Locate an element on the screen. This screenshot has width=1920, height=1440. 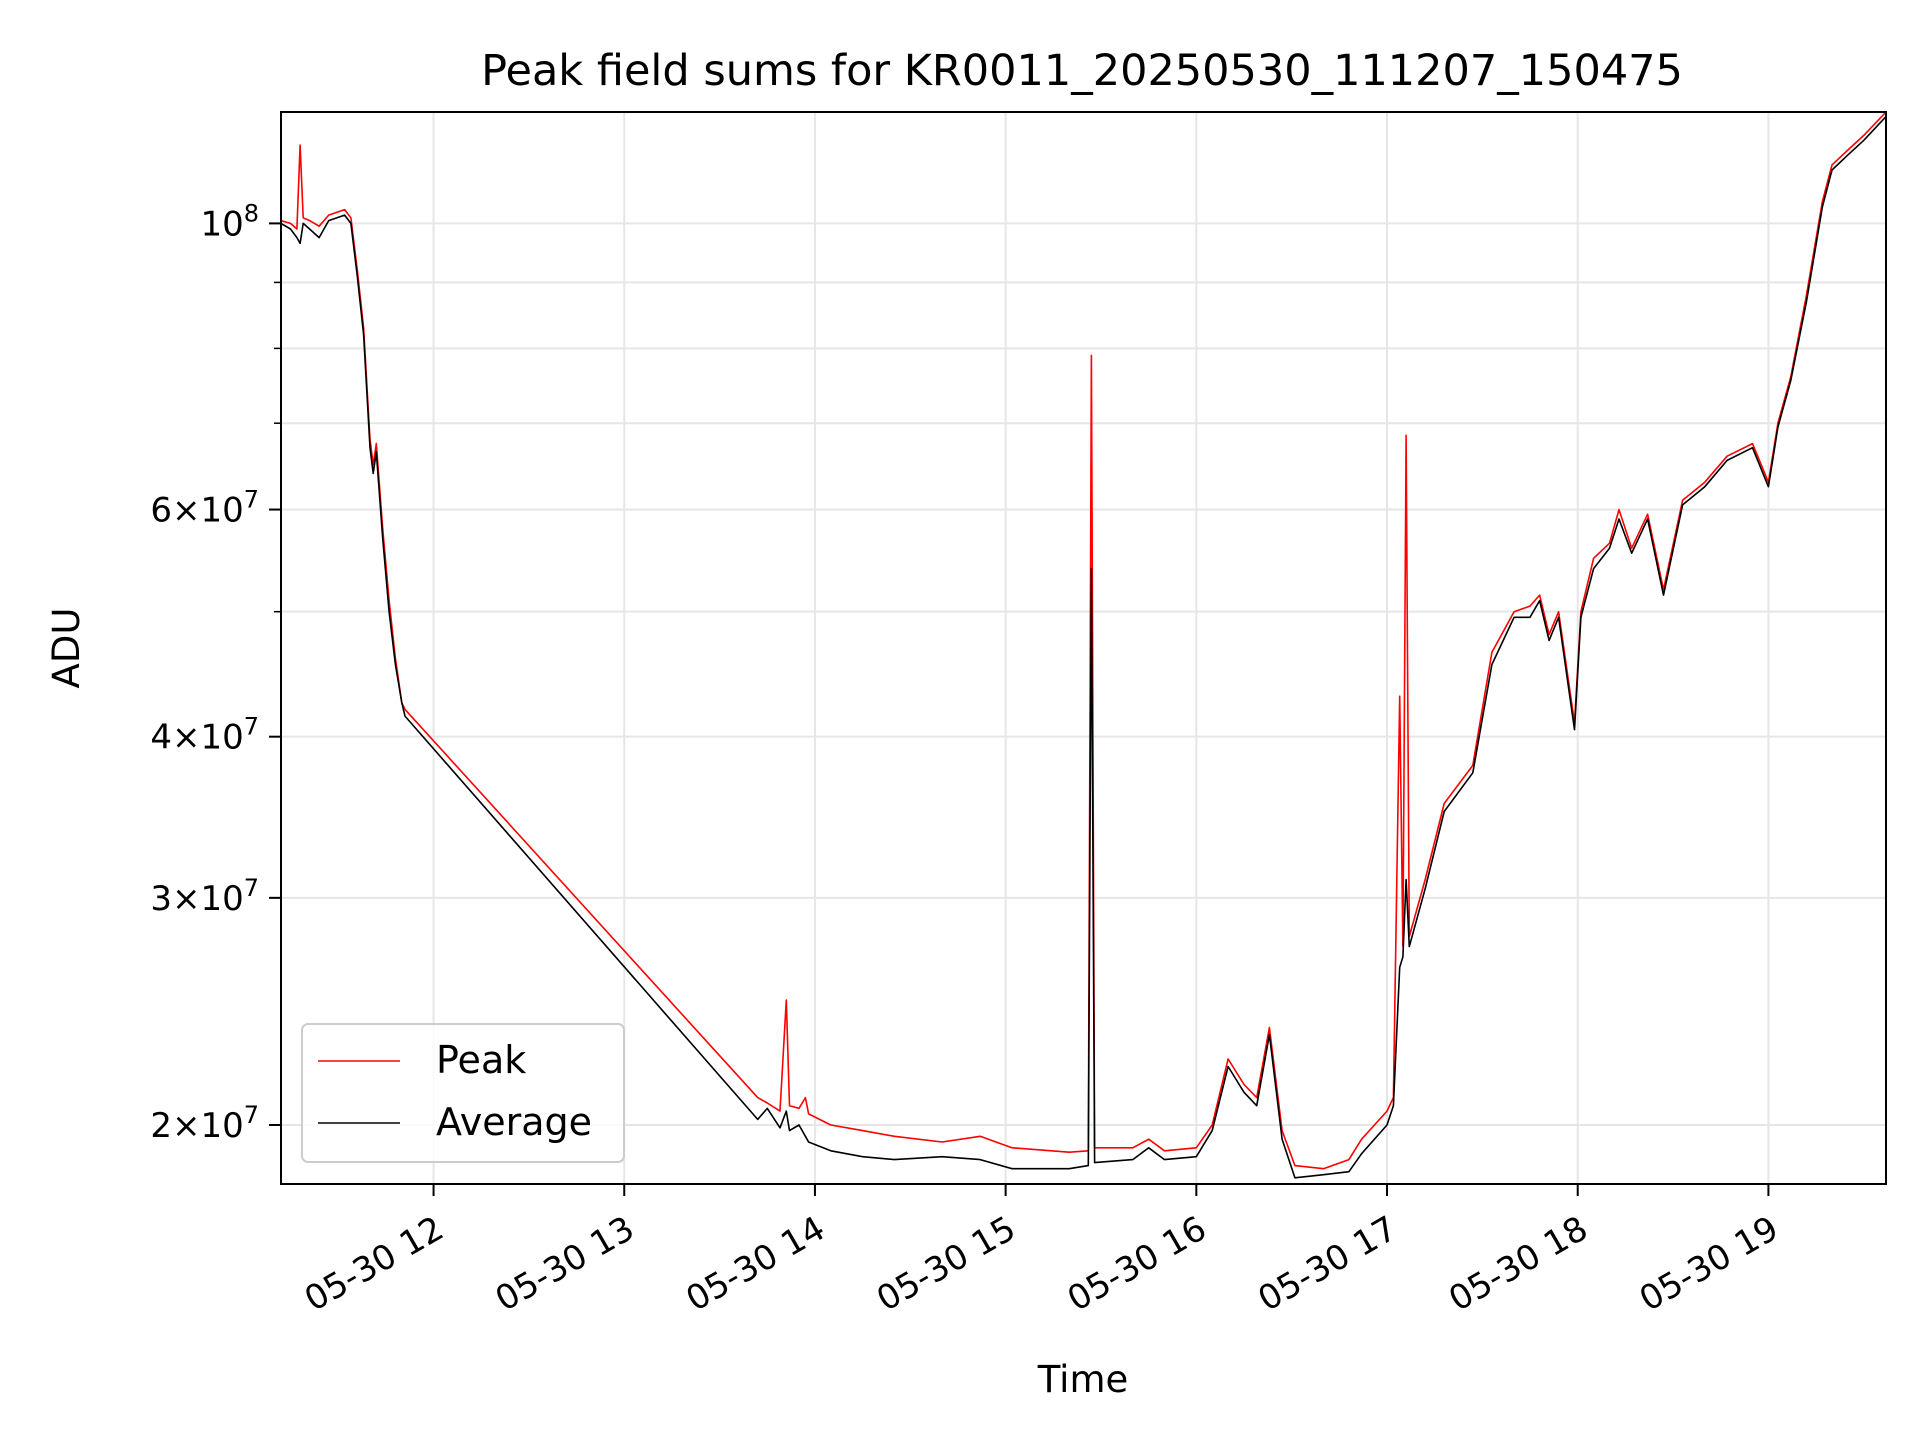
x-axis-label: Time is located at coordinates (1083, 1379).